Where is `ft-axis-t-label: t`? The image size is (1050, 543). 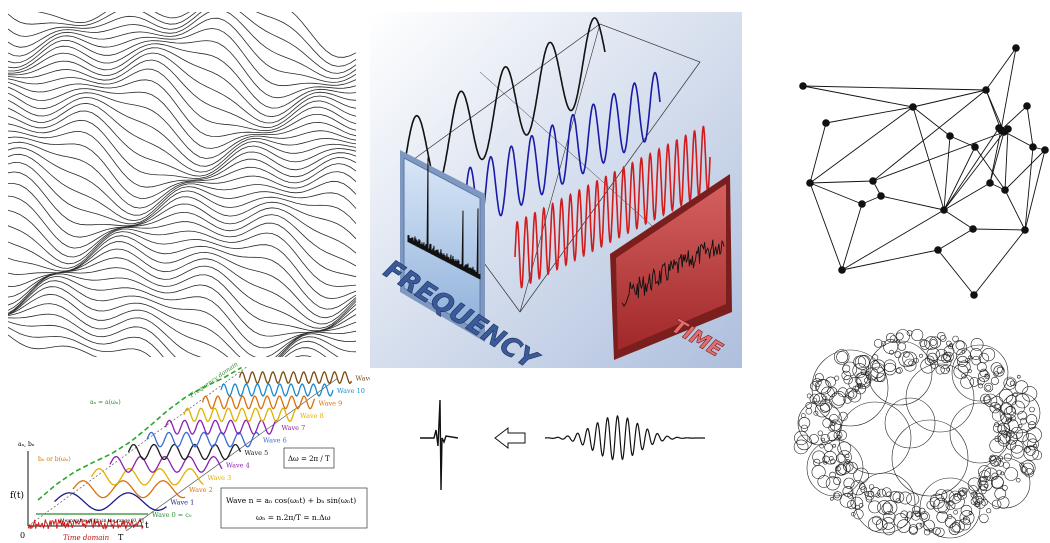 ft-axis-t-label: t is located at coordinates (147, 526).